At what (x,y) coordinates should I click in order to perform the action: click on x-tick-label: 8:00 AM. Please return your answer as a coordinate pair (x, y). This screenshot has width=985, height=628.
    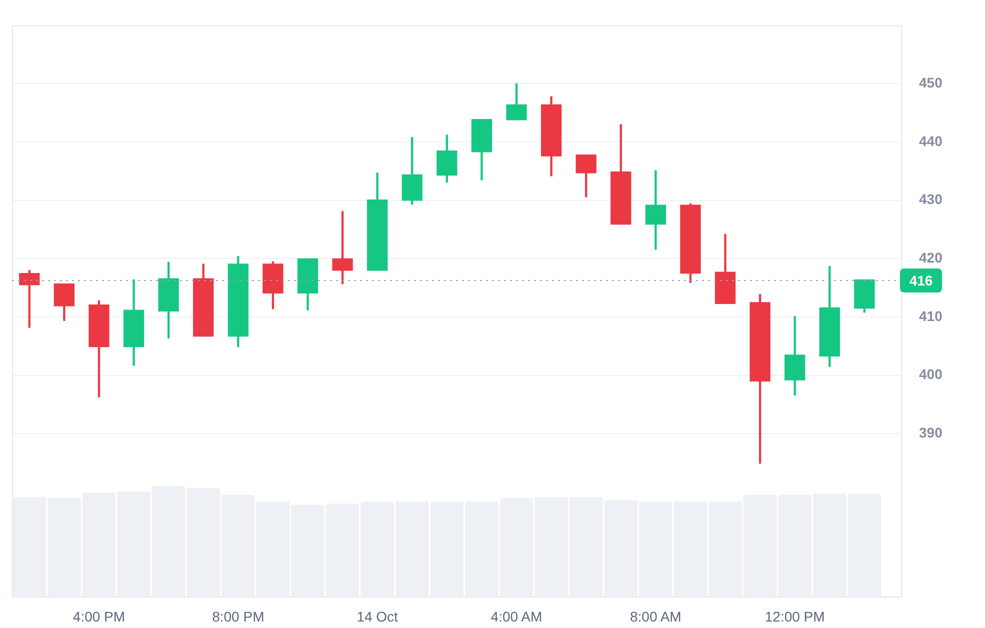
    Looking at the image, I should click on (656, 616).